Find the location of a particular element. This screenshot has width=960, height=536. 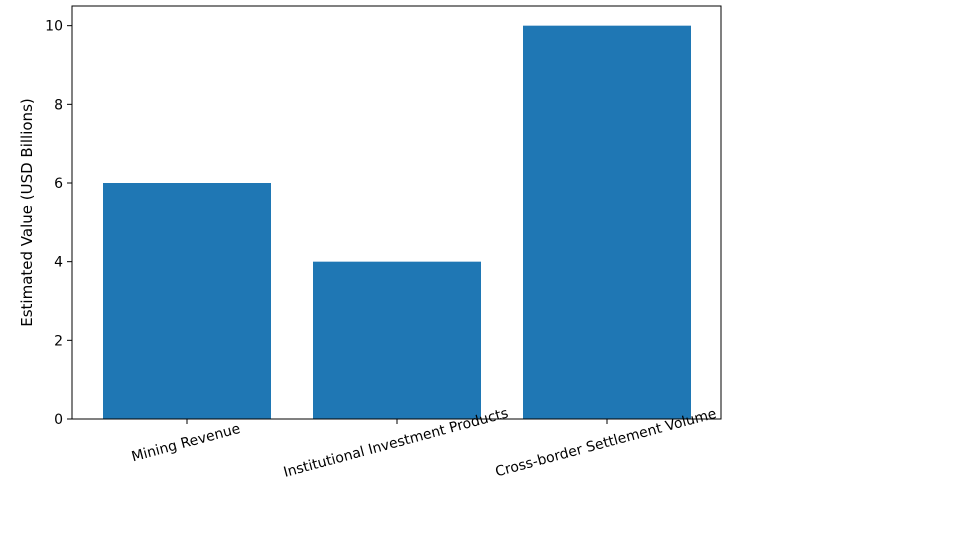

y-tick-label: 2 is located at coordinates (58, 341).